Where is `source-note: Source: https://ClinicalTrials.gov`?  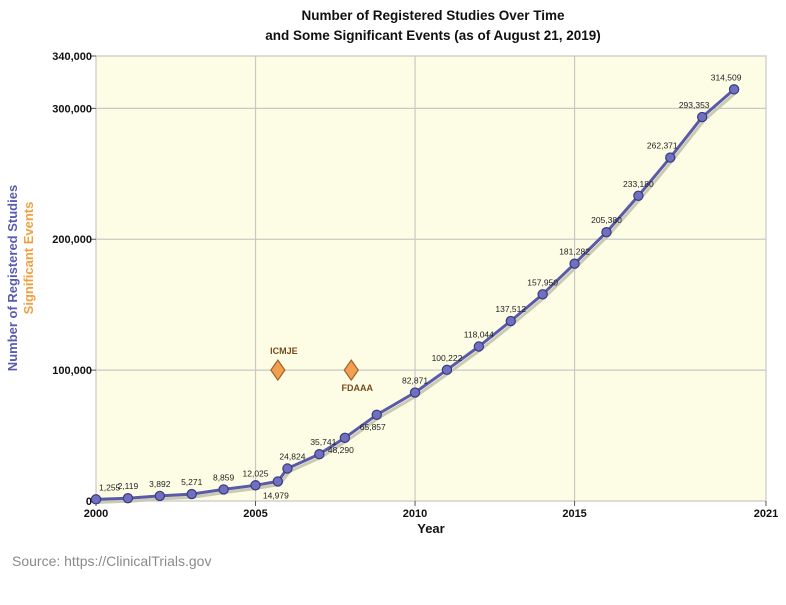
source-note: Source: https://ClinicalTrials.gov is located at coordinates (112, 561).